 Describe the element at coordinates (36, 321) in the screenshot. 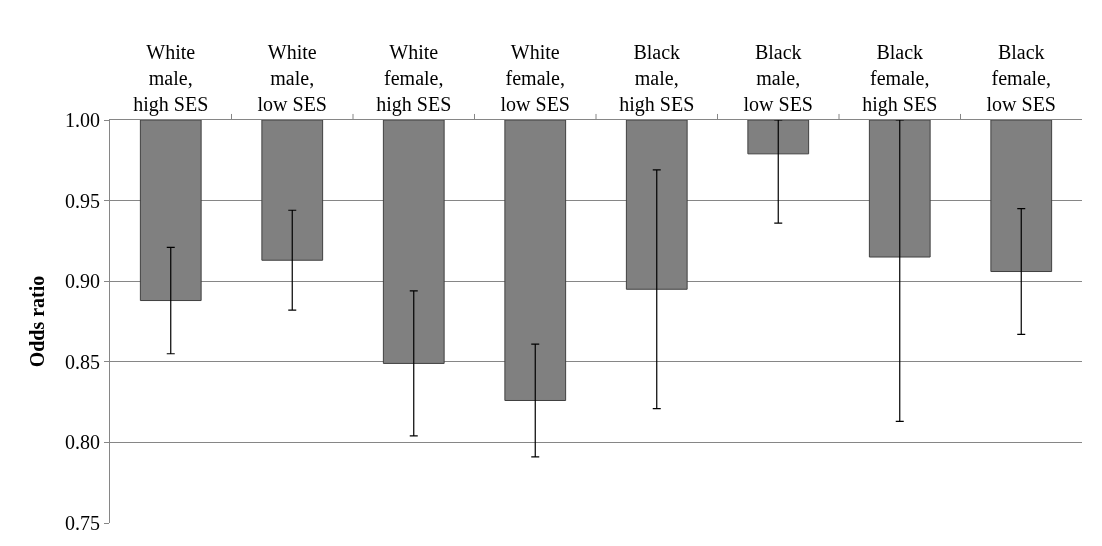

I see `y-axis-title: Odds ratio` at that location.